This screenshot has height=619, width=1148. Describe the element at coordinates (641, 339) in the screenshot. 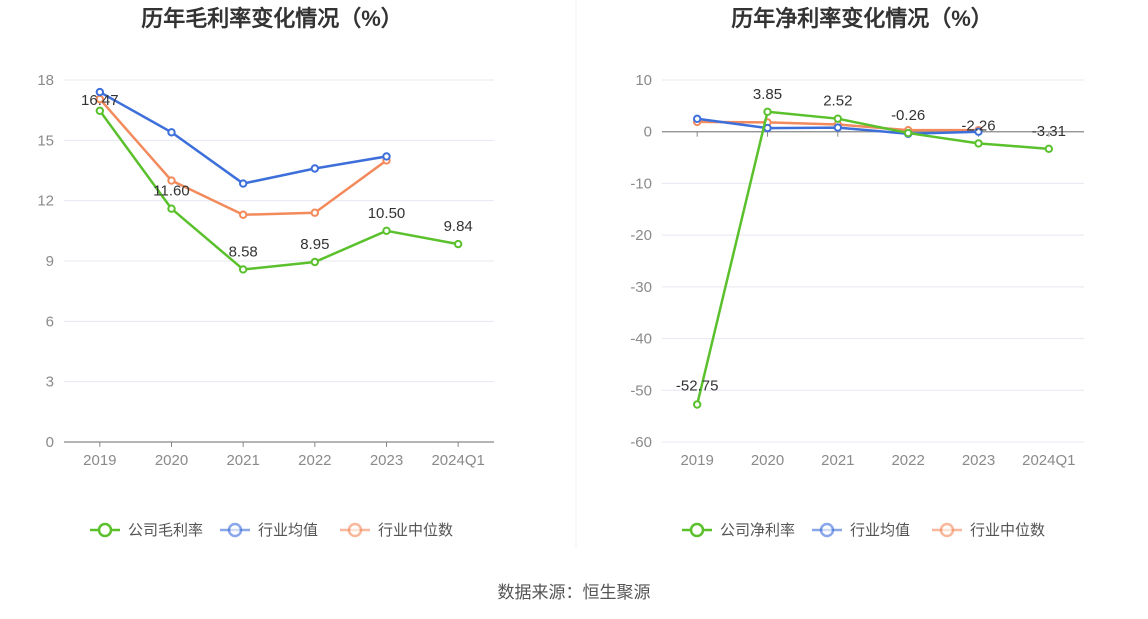

I see `y-tick-label: -40` at that location.